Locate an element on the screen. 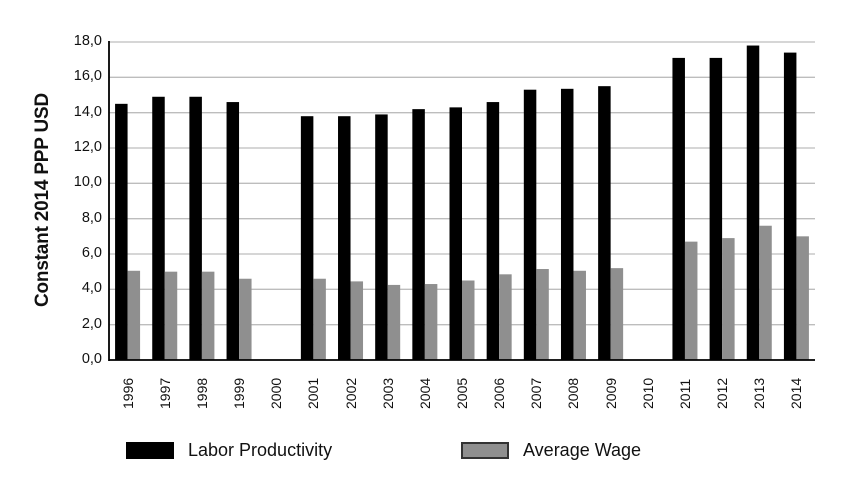 The height and width of the screenshot is (495, 850). x-tick-label: 2010 is located at coordinates (647, 393).